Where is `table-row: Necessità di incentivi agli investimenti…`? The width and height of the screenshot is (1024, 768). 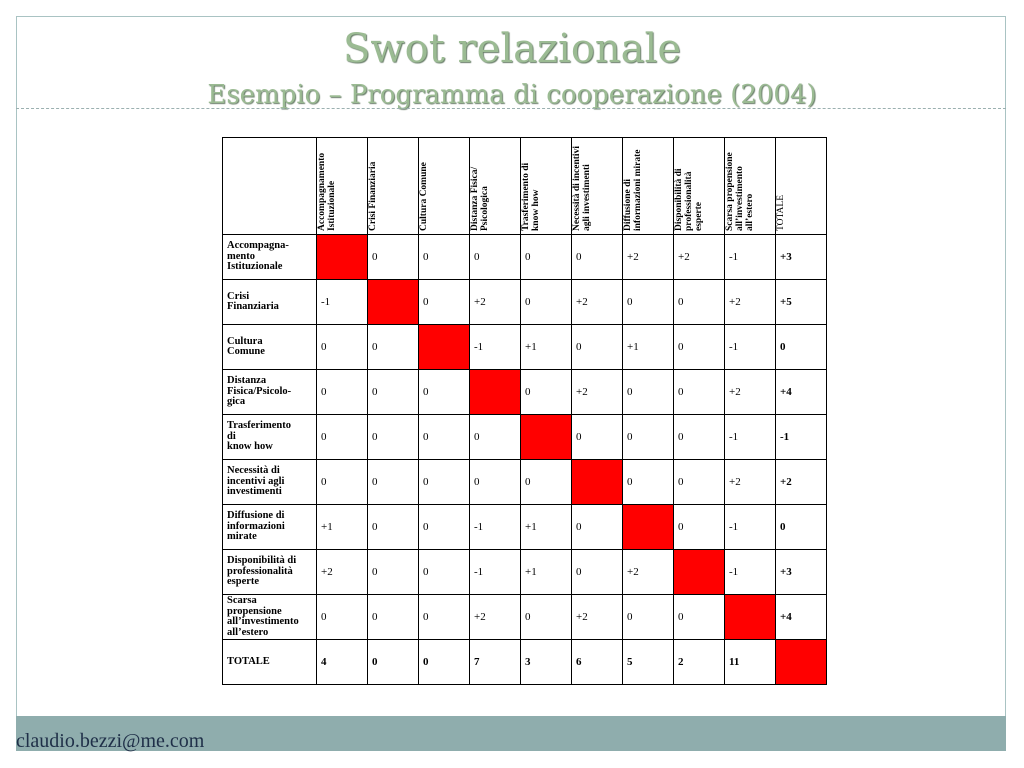
table-row: Necessità di incentivi agli investimenti… is located at coordinates (524, 482).